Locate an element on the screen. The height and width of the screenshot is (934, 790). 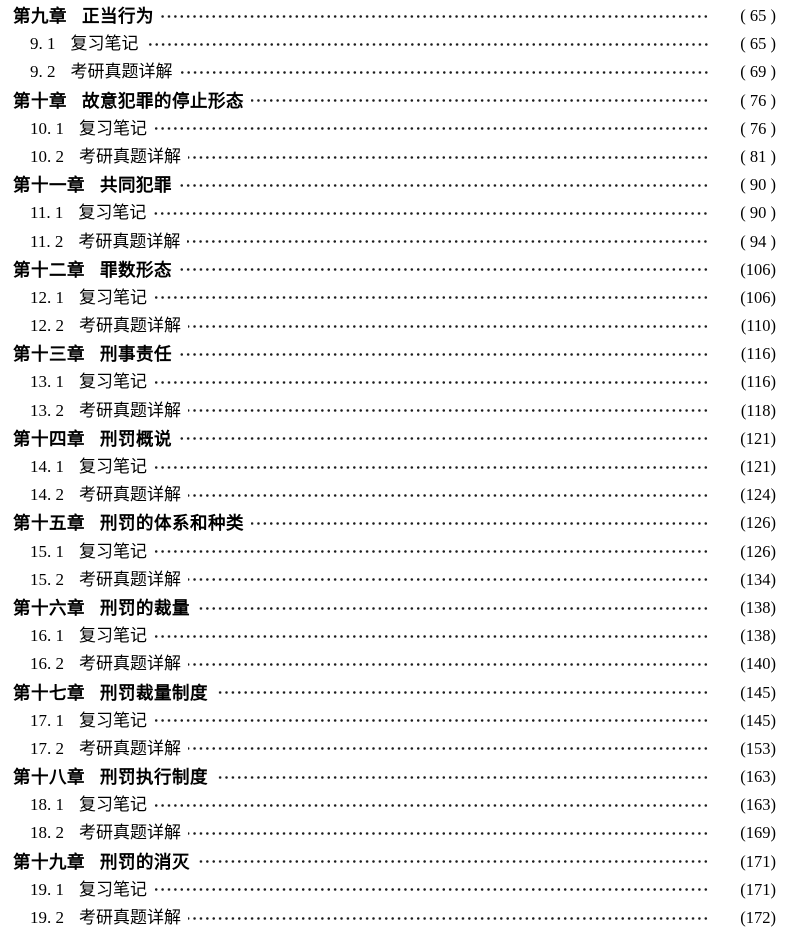
toc-entry: 10. 2 考研真题详解 ( 81 ) is located at coordinates (395, 157).